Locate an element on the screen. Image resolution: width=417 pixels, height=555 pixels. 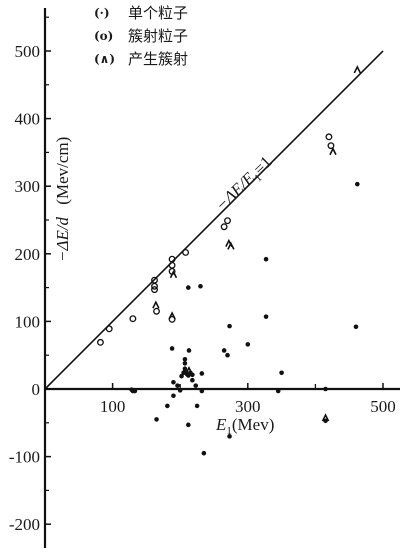
legend-label: 簇射粒子 is located at coordinates (158, 36).